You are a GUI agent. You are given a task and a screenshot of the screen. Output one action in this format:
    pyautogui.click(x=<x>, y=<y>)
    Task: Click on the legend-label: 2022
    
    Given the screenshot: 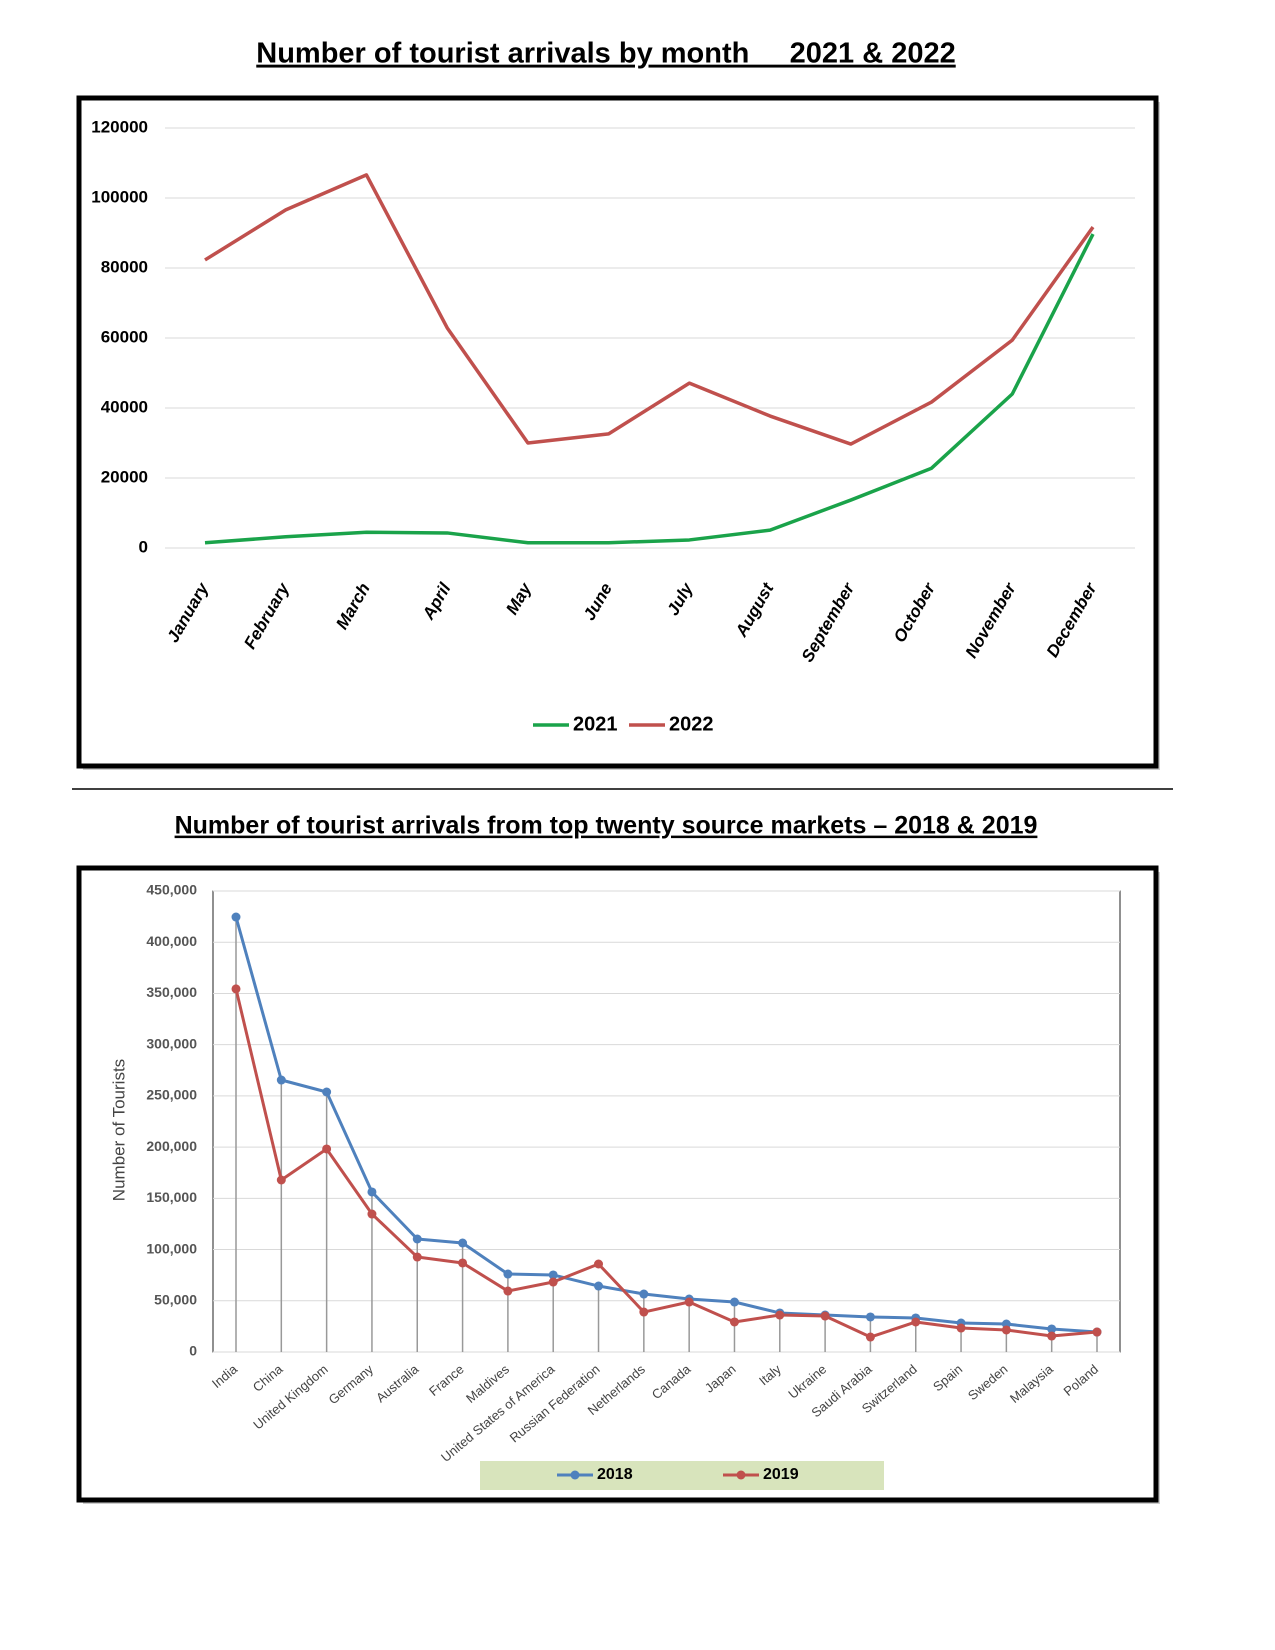 What is the action you would take?
    pyautogui.click(x=691, y=724)
    